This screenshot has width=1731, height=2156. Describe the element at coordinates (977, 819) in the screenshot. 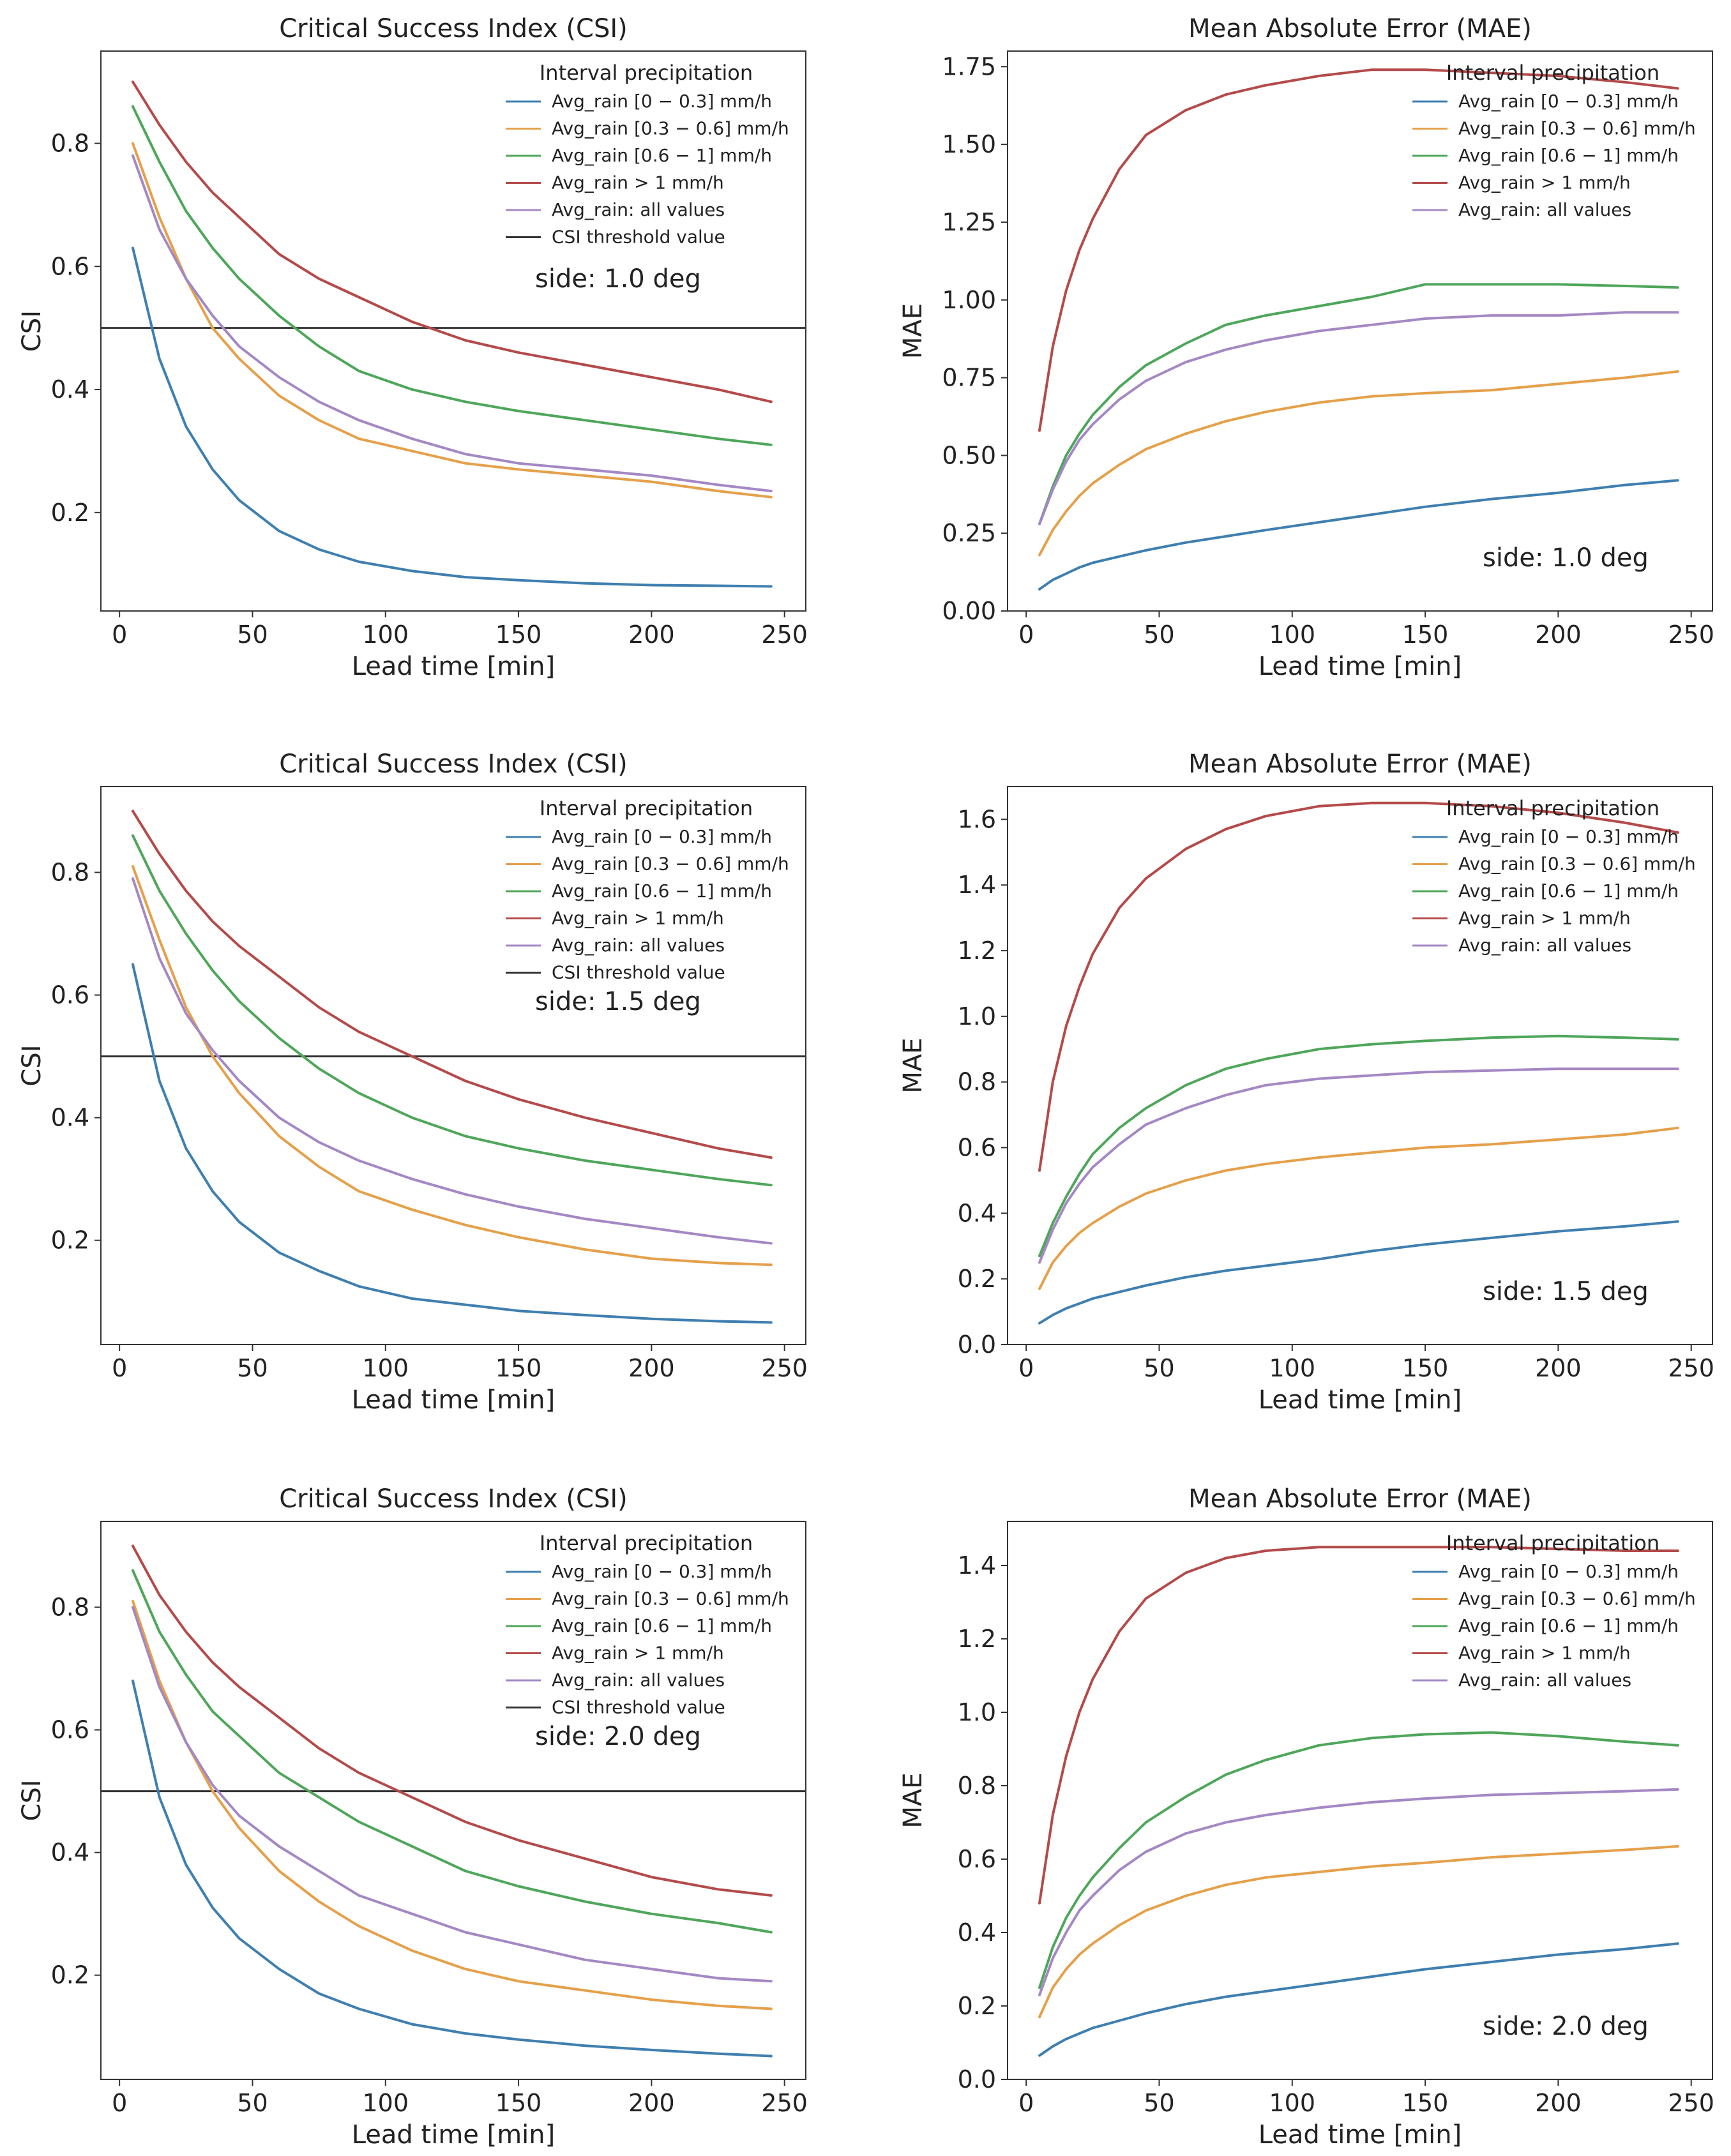

I see `y-tick-label: 1.6` at that location.